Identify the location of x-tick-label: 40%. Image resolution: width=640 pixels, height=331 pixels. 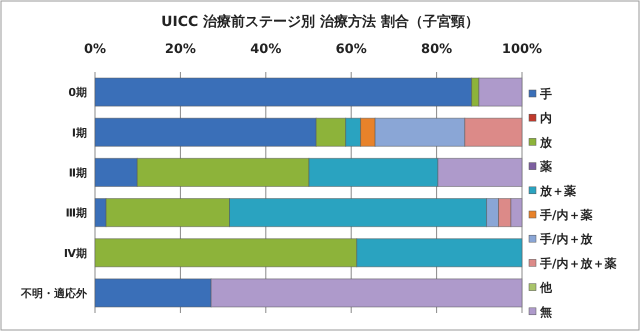
(266, 49).